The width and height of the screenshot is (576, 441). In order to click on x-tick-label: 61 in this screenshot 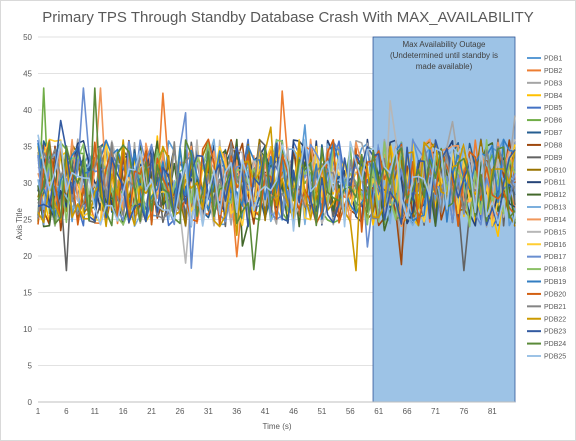, I will do `click(378, 411)`.